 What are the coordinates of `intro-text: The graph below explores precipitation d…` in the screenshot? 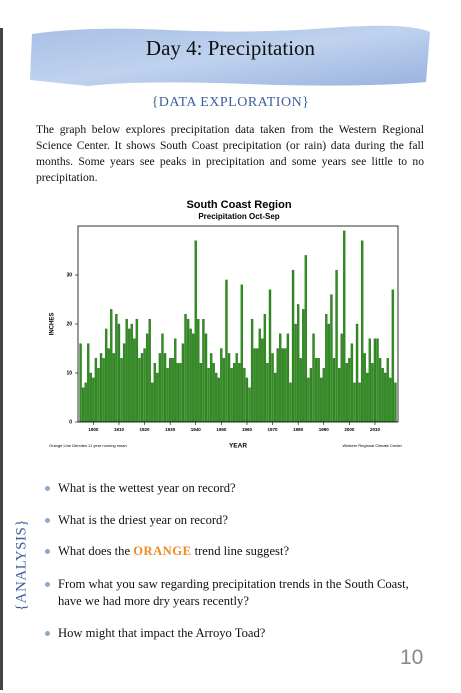 It's located at (230, 153).